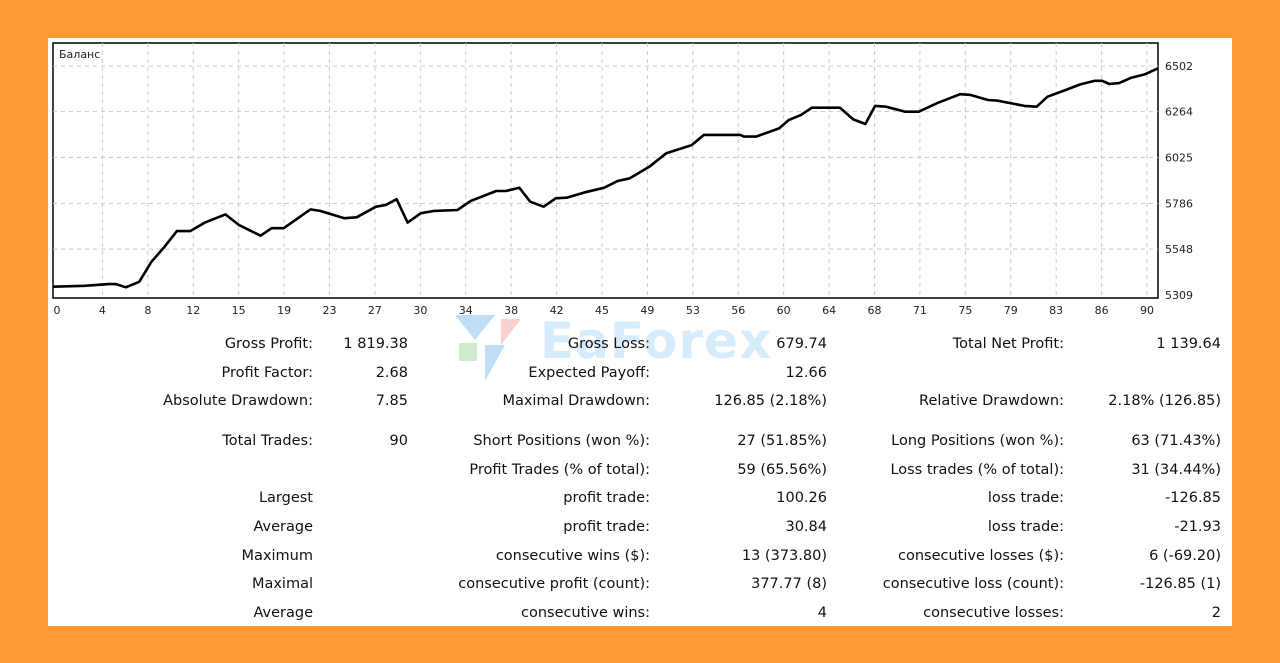 This screenshot has width=1280, height=663. What do you see at coordinates (1179, 112) in the screenshot?
I see `y-tick-label: 6264` at bounding box center [1179, 112].